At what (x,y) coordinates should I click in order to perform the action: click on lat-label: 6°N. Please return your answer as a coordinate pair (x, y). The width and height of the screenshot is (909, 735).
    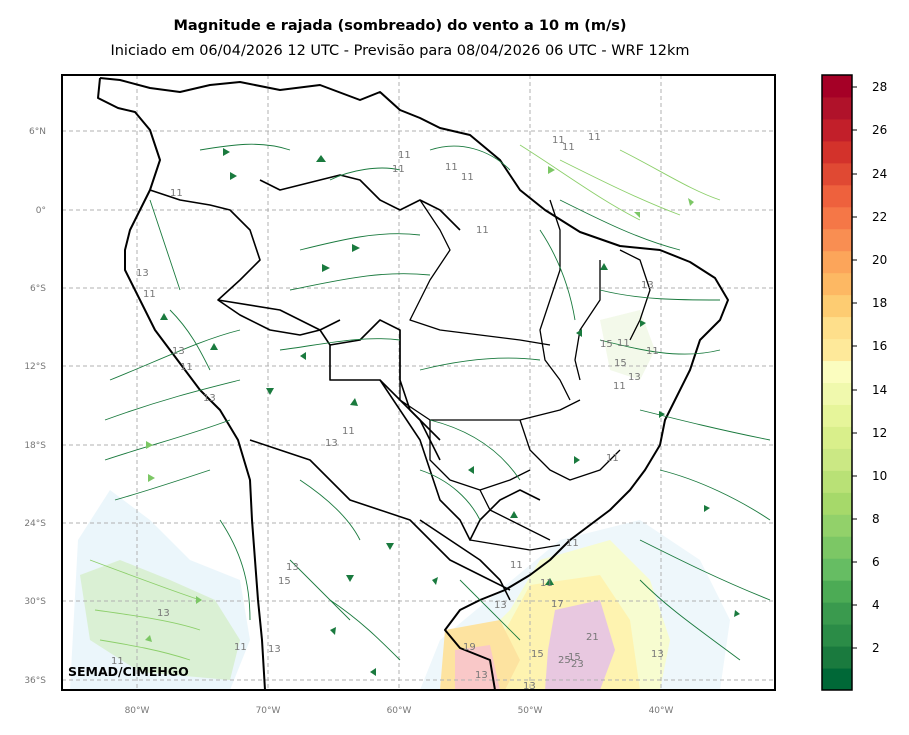
    Looking at the image, I should click on (37, 132).